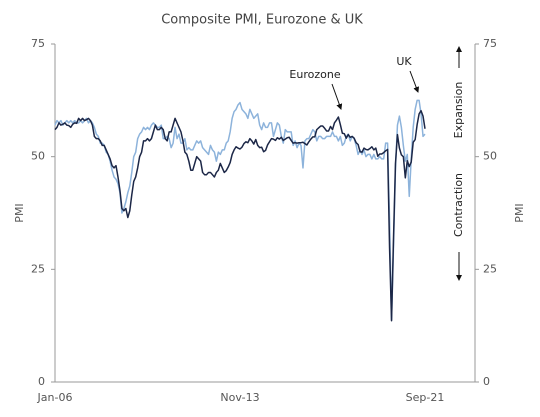  I want to click on x-tick-label: Nov-13, so click(239, 397).